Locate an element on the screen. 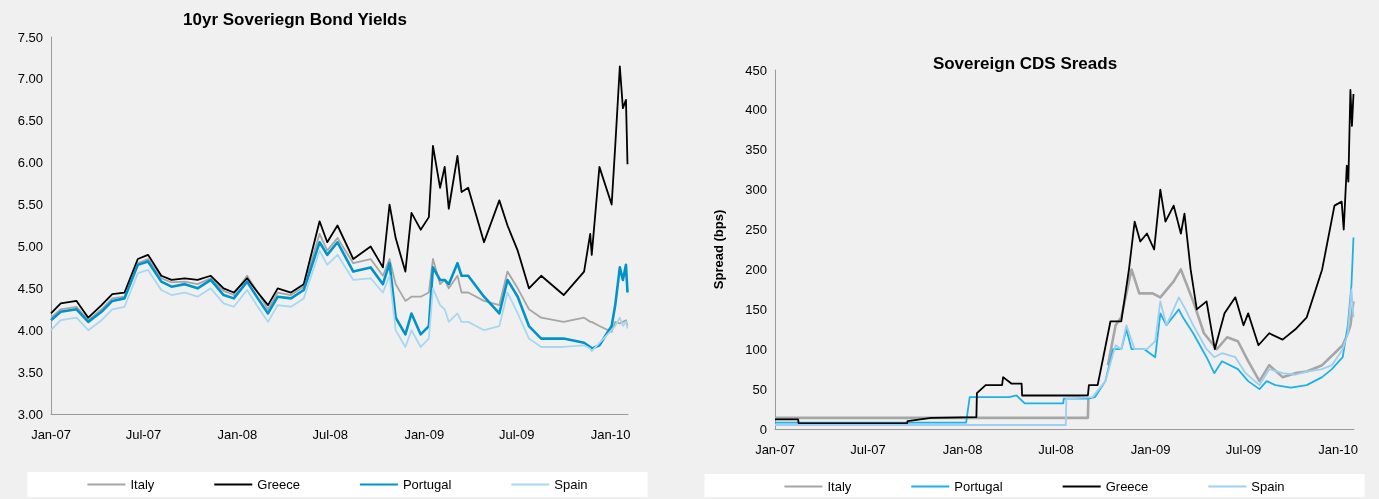 The height and width of the screenshot is (499, 1379). y-axis-title: Spread (bps) is located at coordinates (718, 249).